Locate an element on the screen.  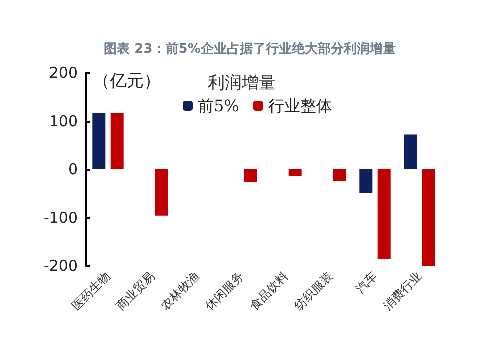
x-tick-label: 纺织服装 is located at coordinates (314, 291).